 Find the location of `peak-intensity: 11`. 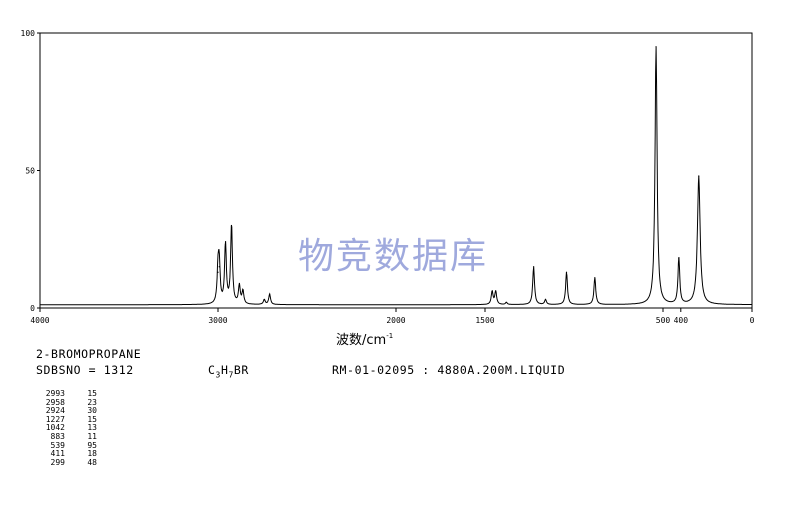

peak-intensity: 11 is located at coordinates (92, 436).